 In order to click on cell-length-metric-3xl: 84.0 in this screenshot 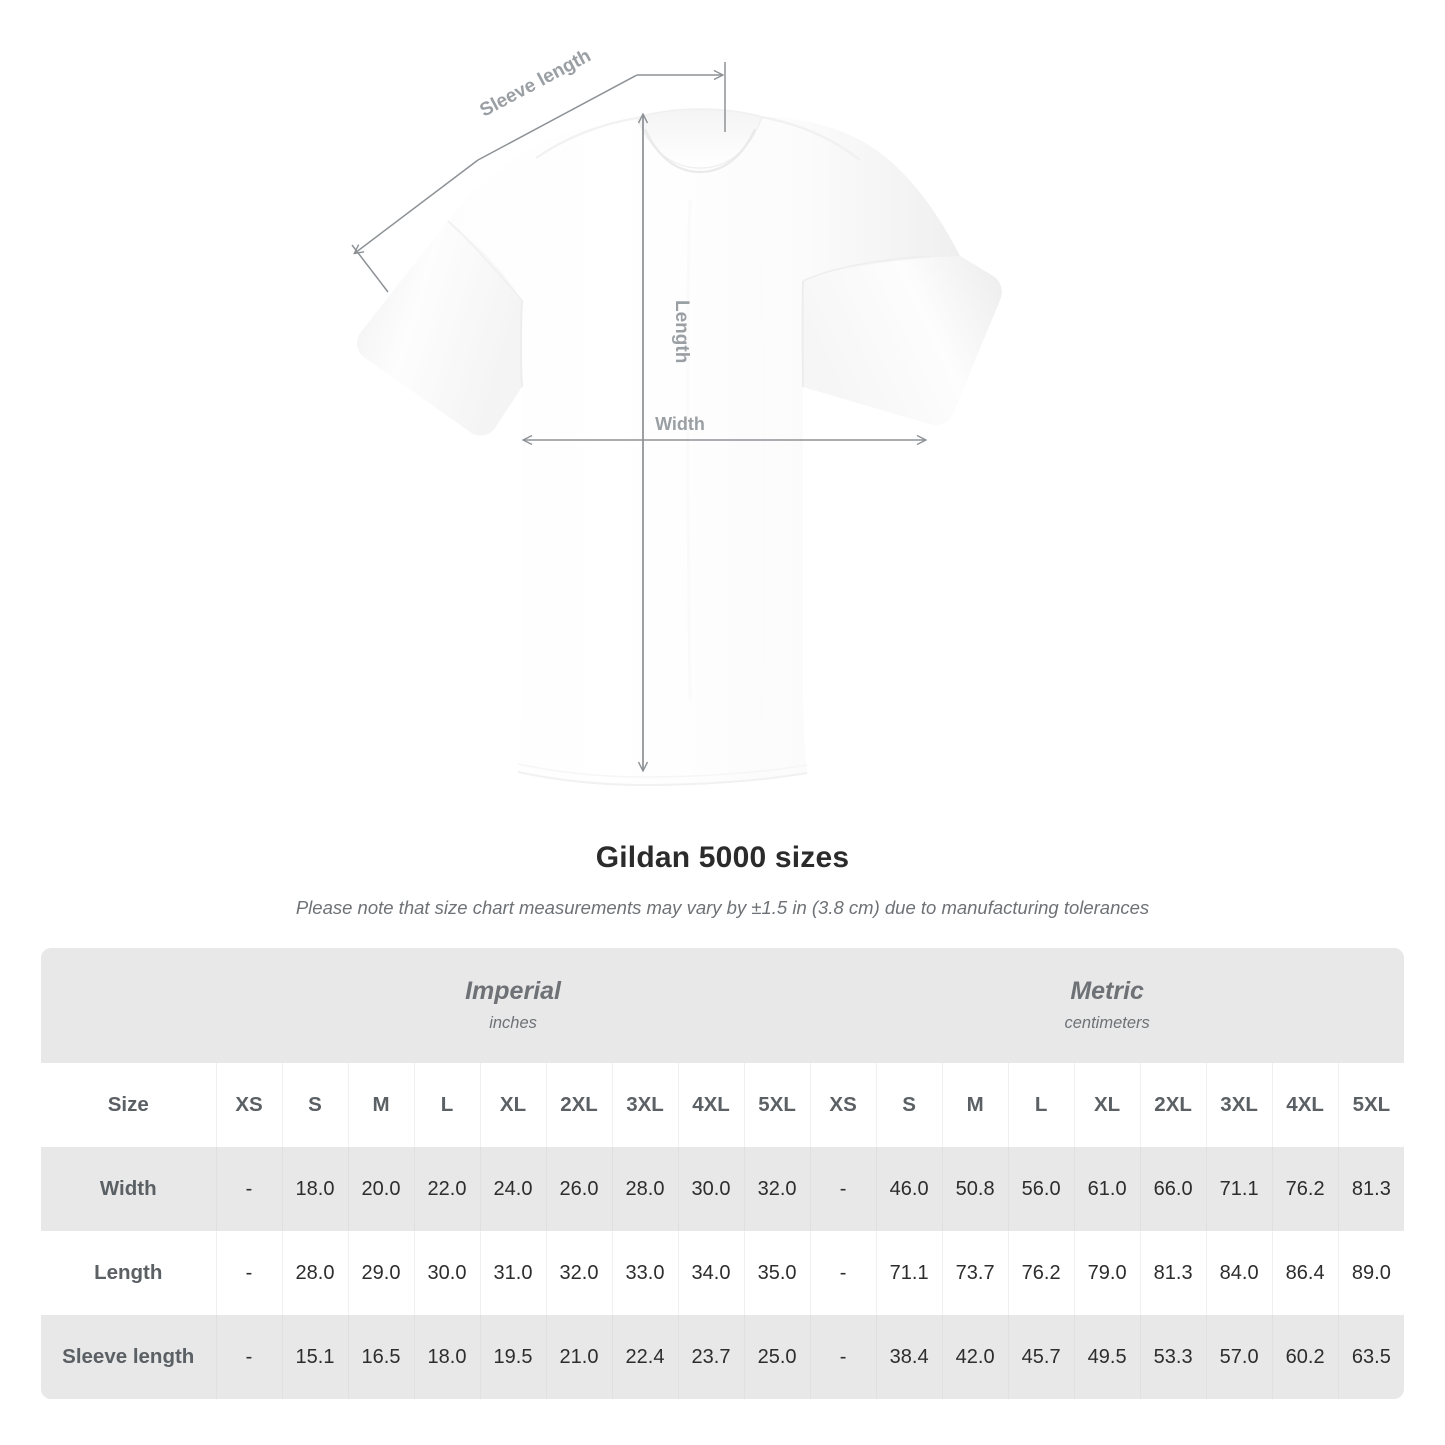, I will do `click(1239, 1273)`.